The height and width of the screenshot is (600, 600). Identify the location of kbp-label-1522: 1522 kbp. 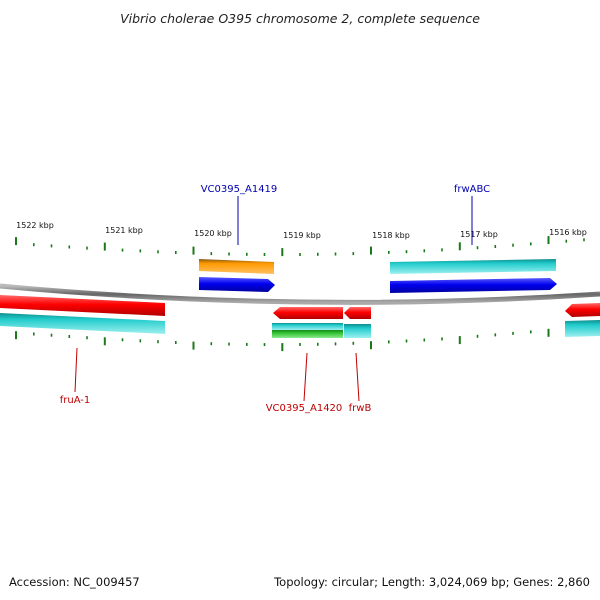
(35, 225).